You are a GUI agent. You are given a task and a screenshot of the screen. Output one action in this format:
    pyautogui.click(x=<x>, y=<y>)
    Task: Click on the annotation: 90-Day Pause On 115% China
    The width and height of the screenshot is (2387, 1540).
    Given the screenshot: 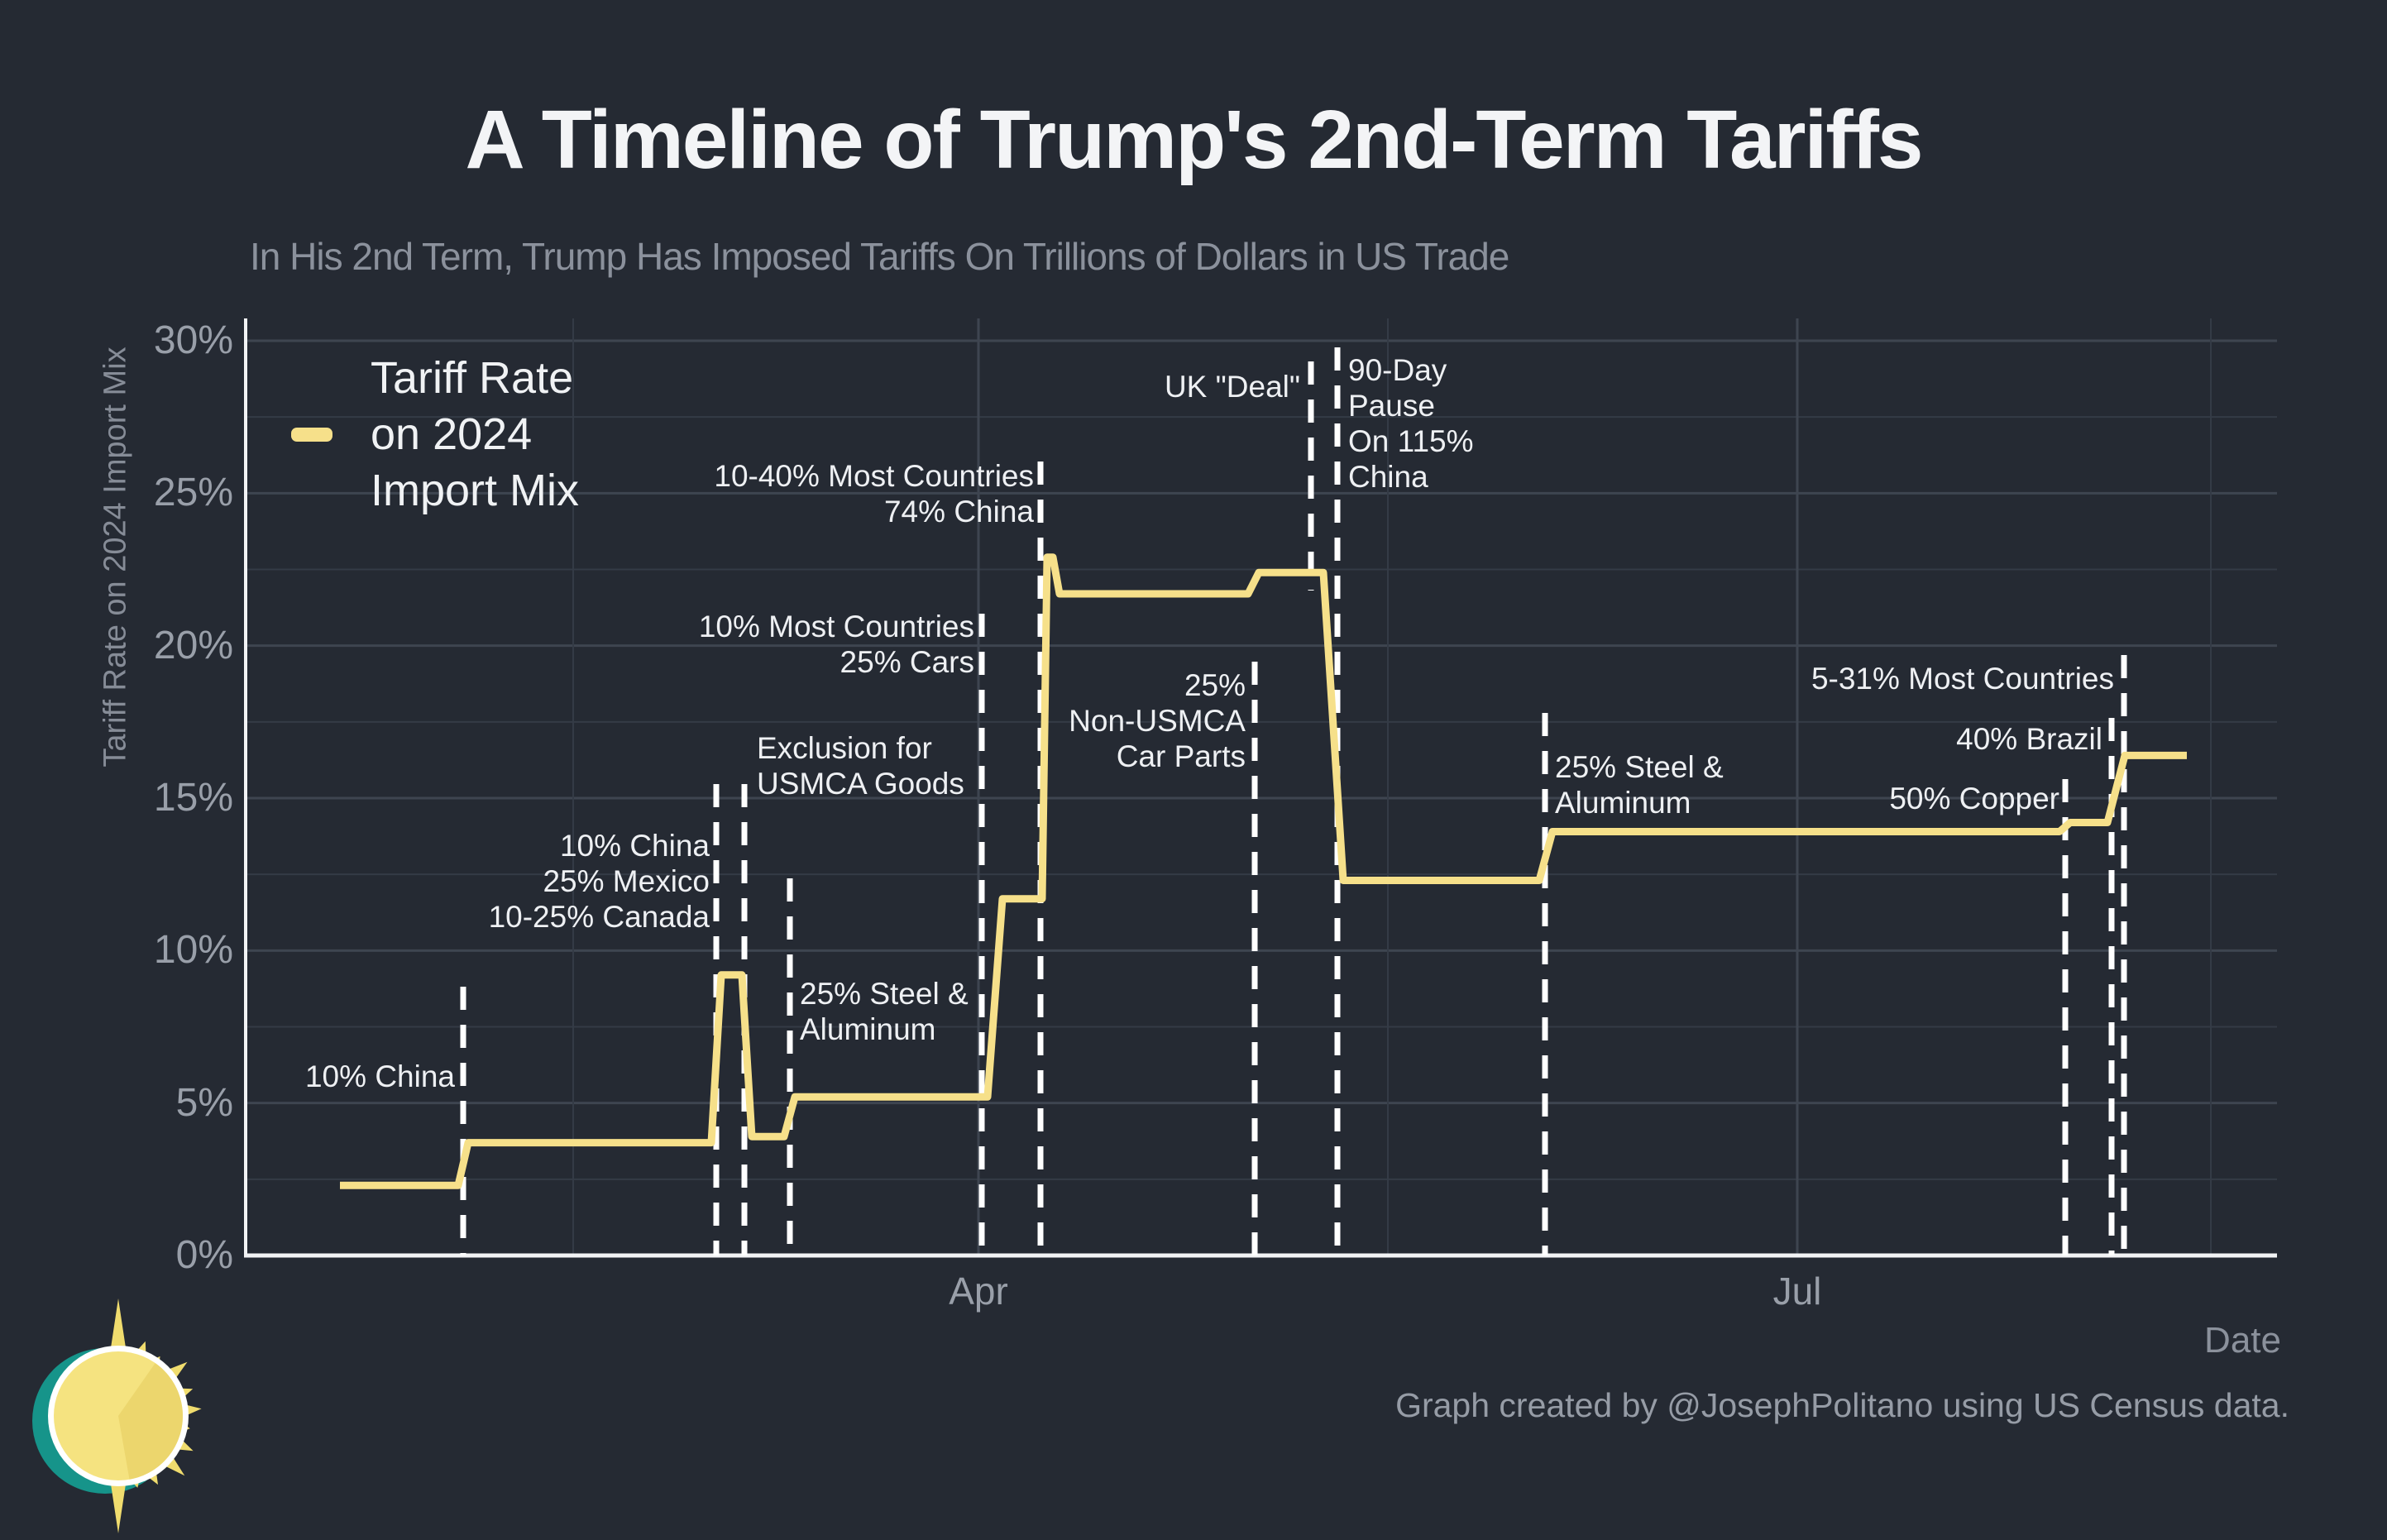 What is the action you would take?
    pyautogui.click(x=1411, y=423)
    